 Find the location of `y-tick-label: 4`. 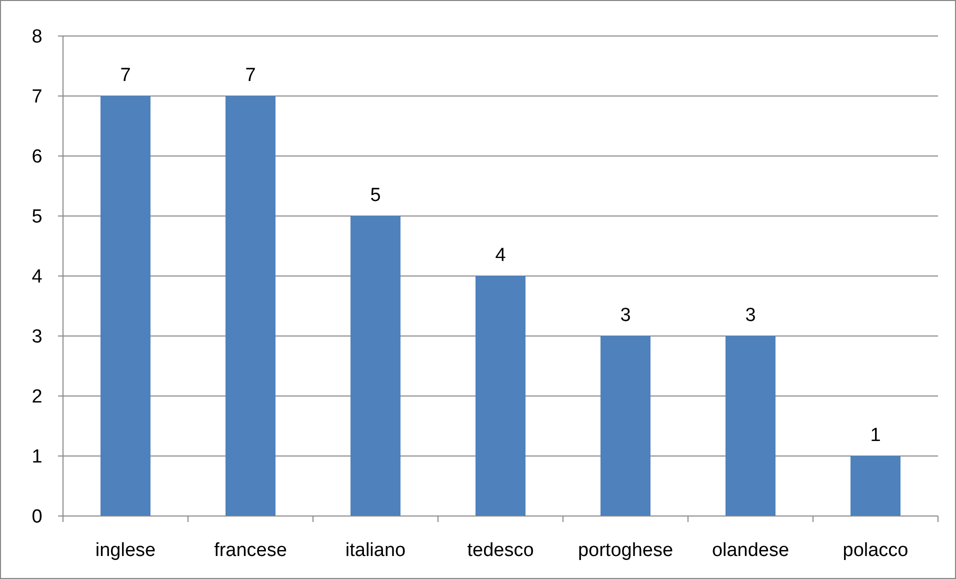

y-tick-label: 4 is located at coordinates (37, 277).